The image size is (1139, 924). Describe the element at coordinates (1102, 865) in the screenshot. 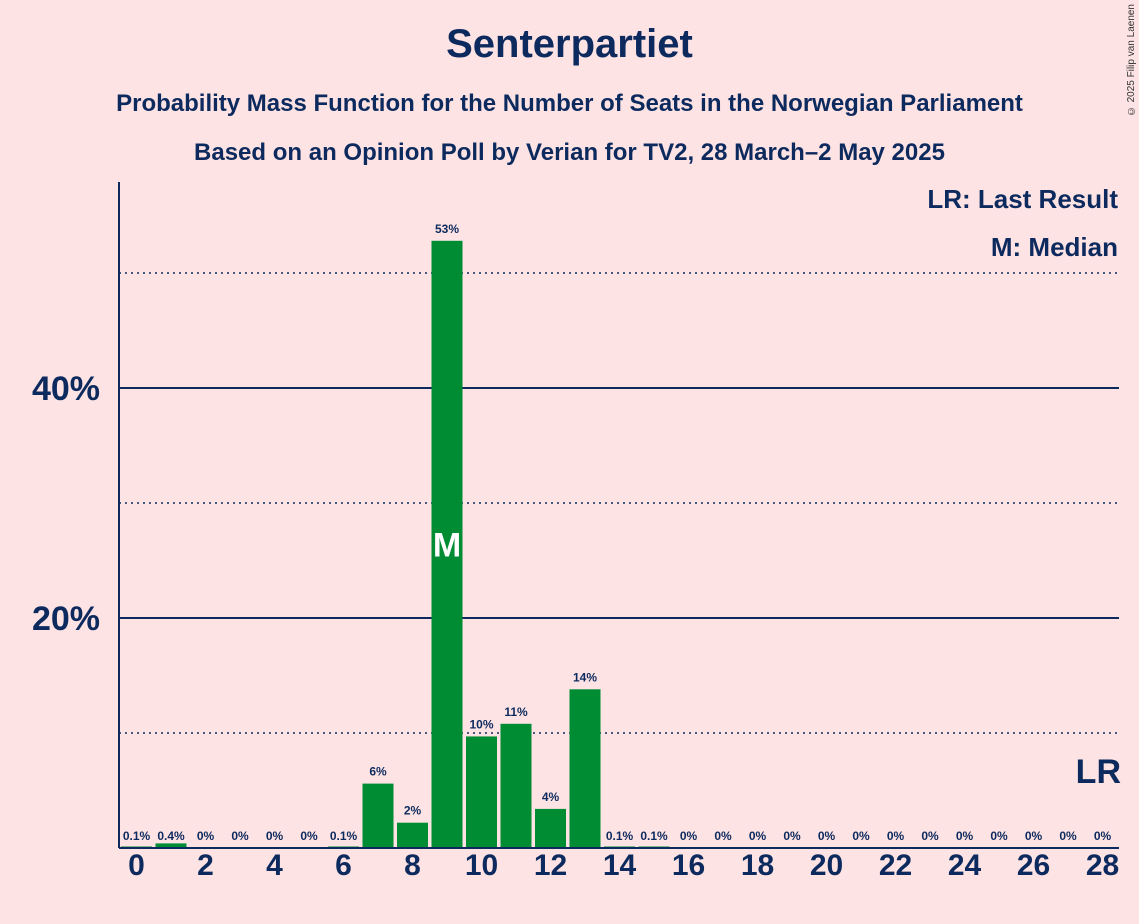

I see `x-tick-label: 28` at that location.